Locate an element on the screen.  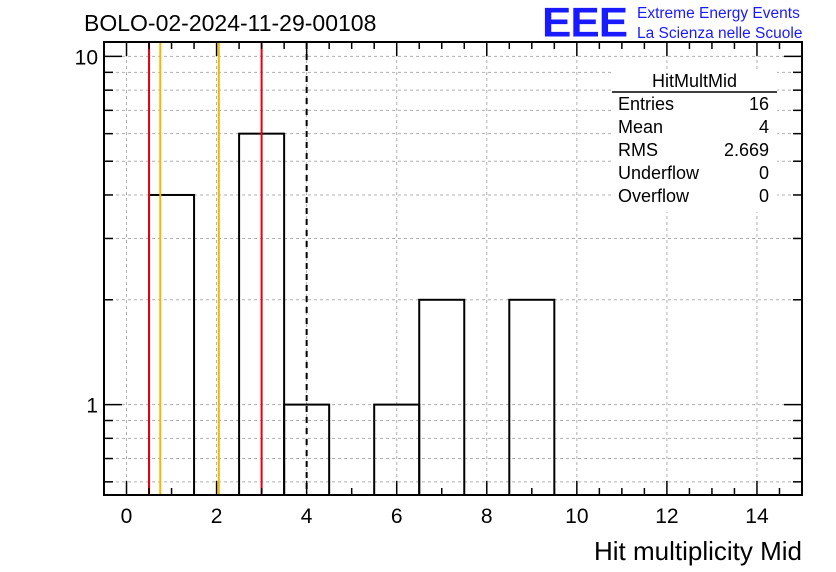
x-tick-label: 12 is located at coordinates (666, 516).